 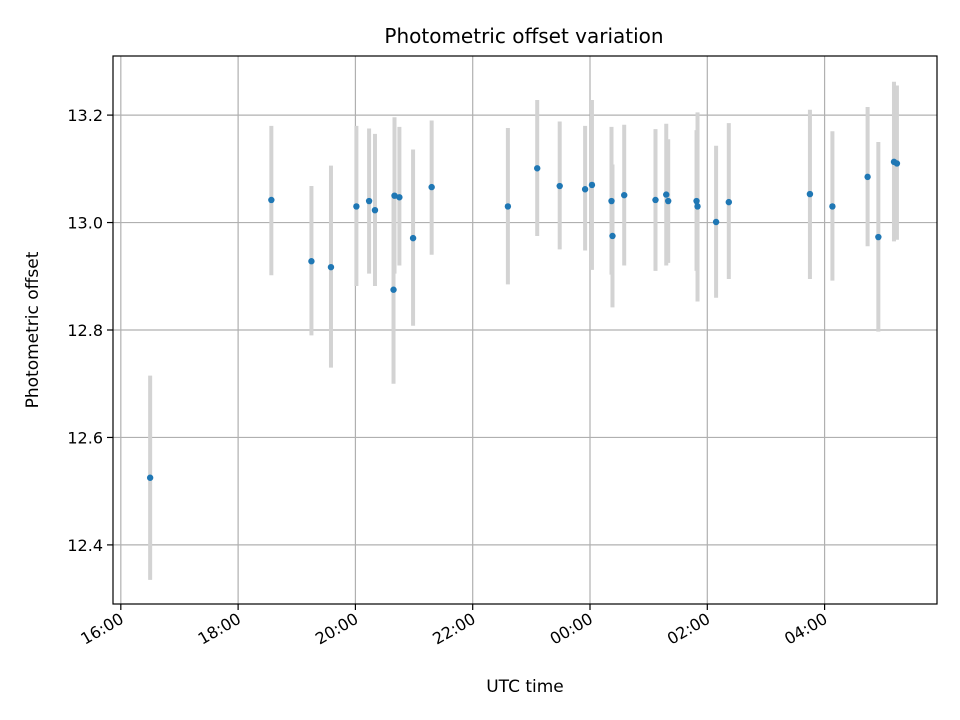 What do you see at coordinates (523, 36) in the screenshot?
I see `chart-title: Photometric offset variation` at bounding box center [523, 36].